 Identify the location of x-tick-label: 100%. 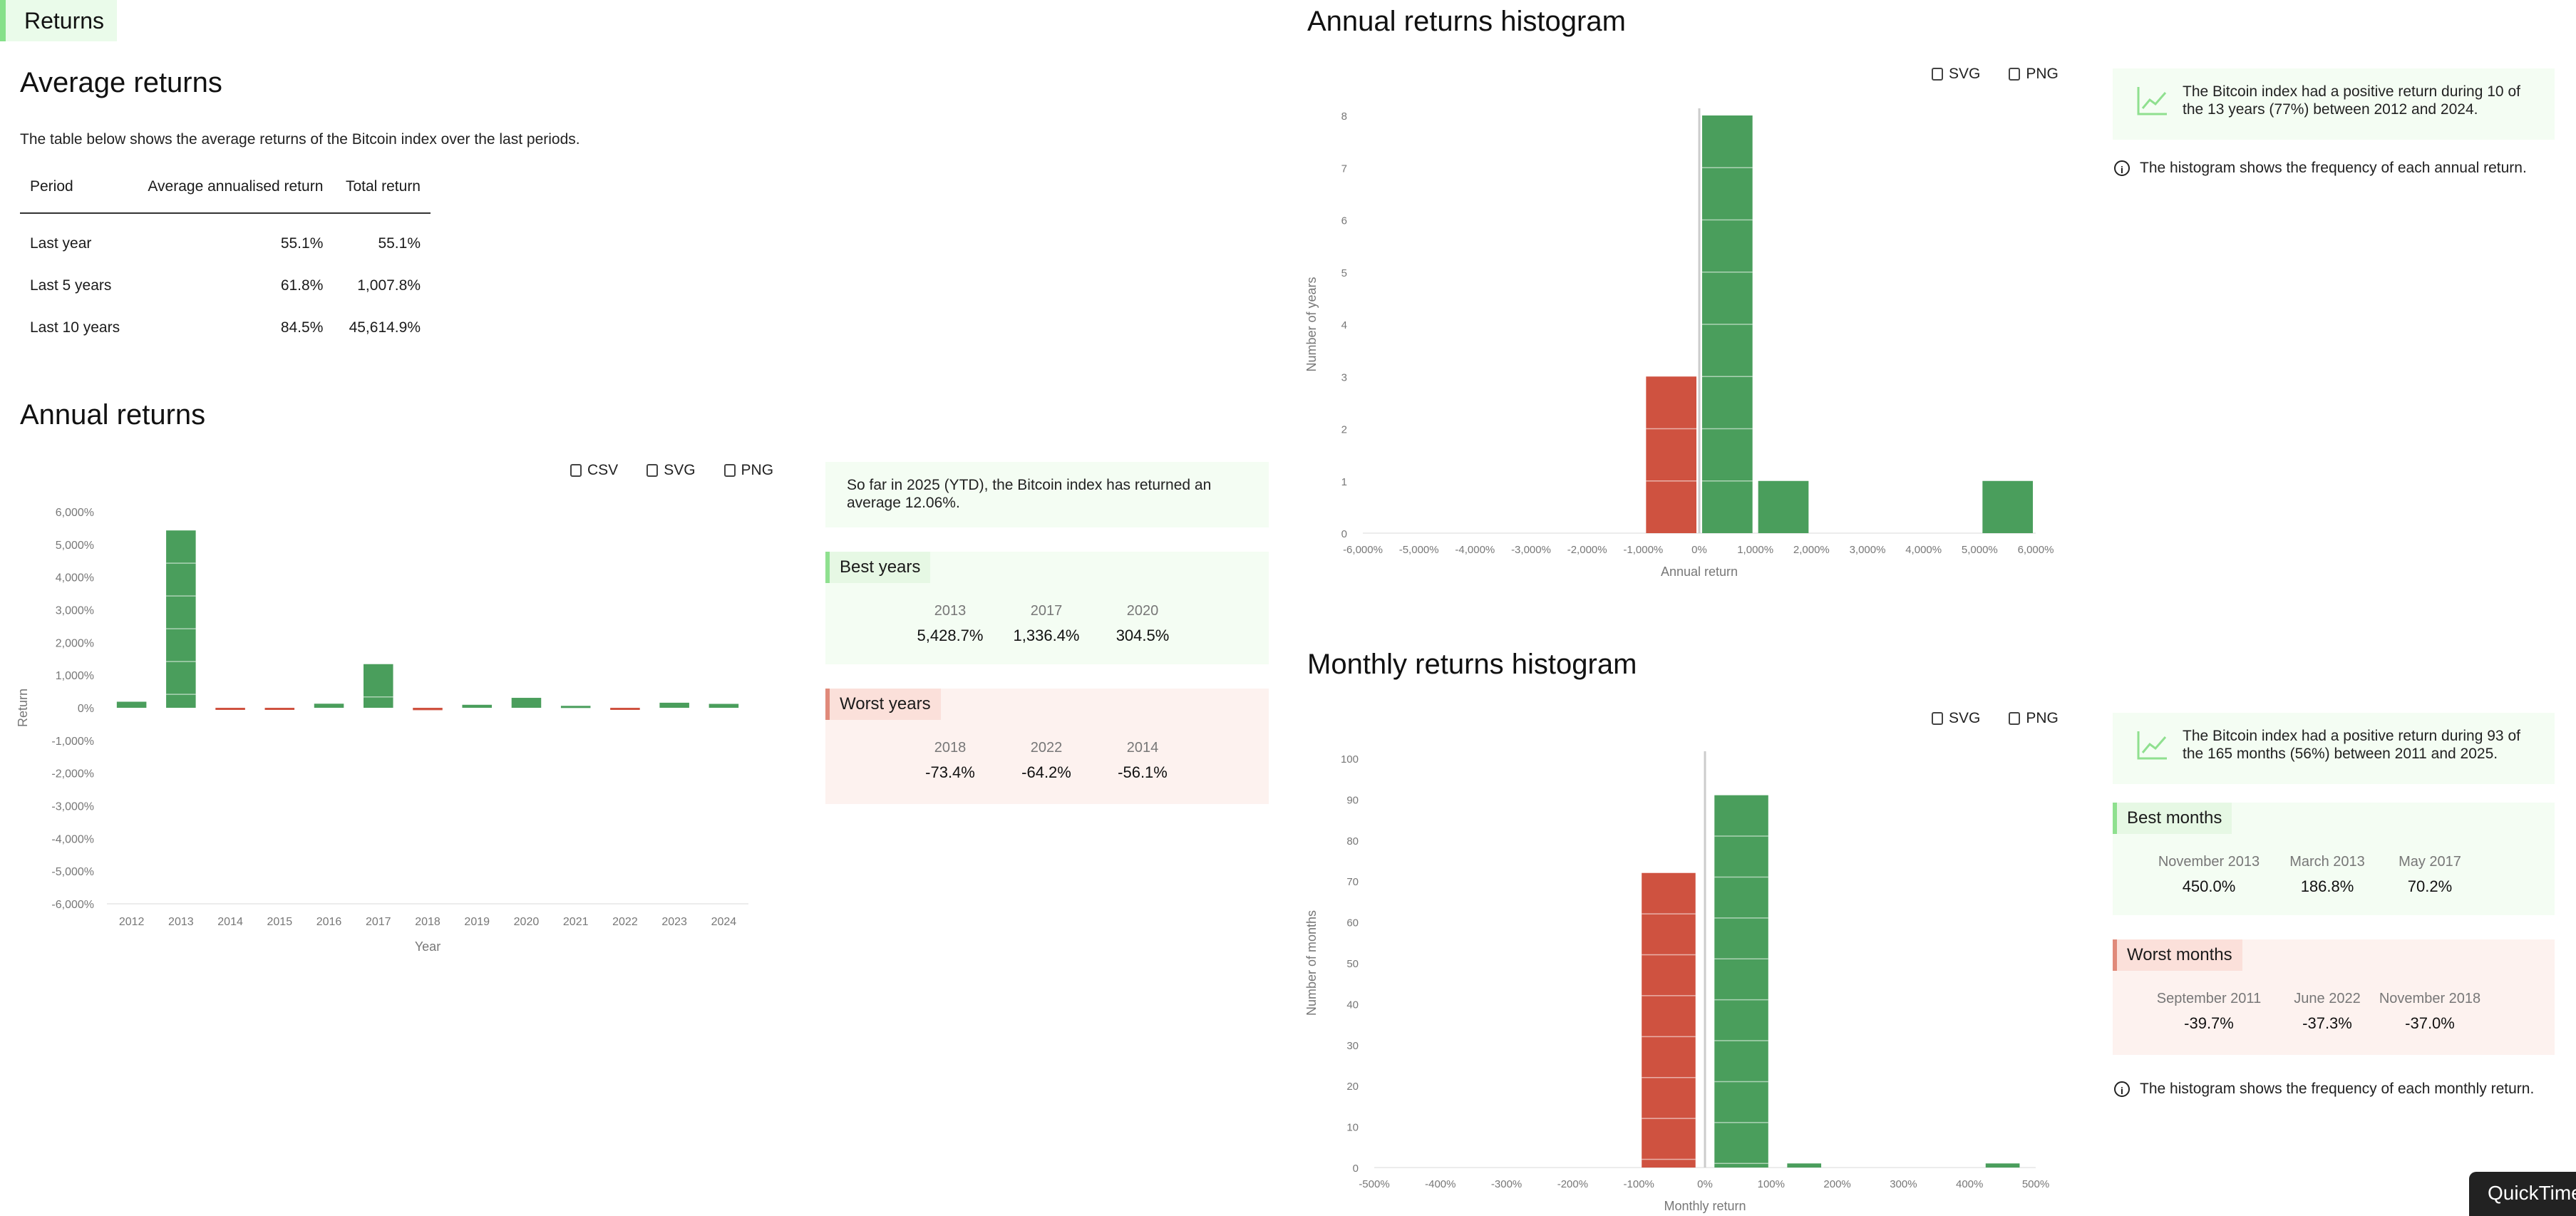
(1771, 1184).